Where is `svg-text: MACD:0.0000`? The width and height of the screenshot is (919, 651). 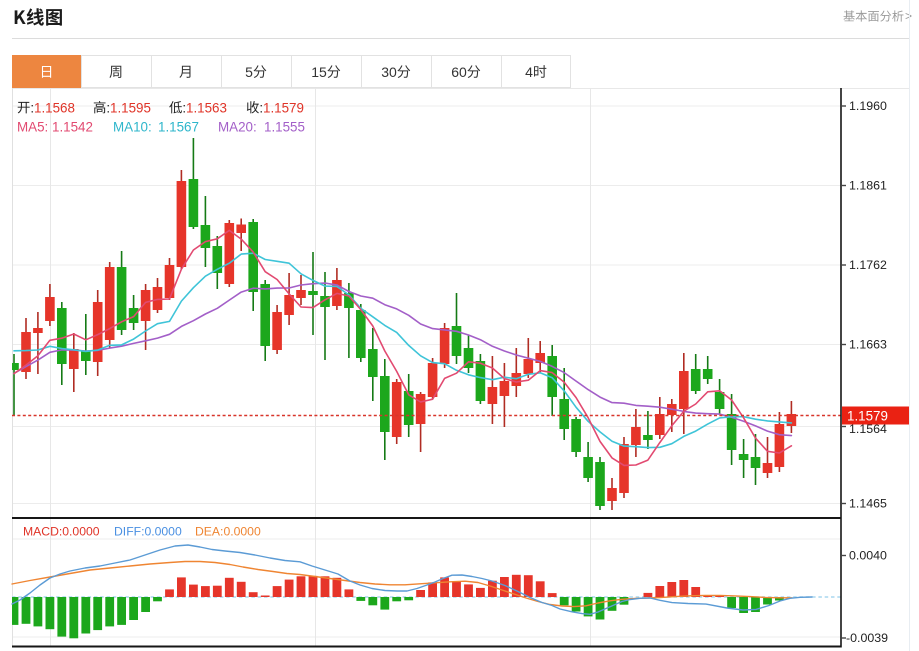
svg-text: MACD:0.0000 is located at coordinates (61, 532).